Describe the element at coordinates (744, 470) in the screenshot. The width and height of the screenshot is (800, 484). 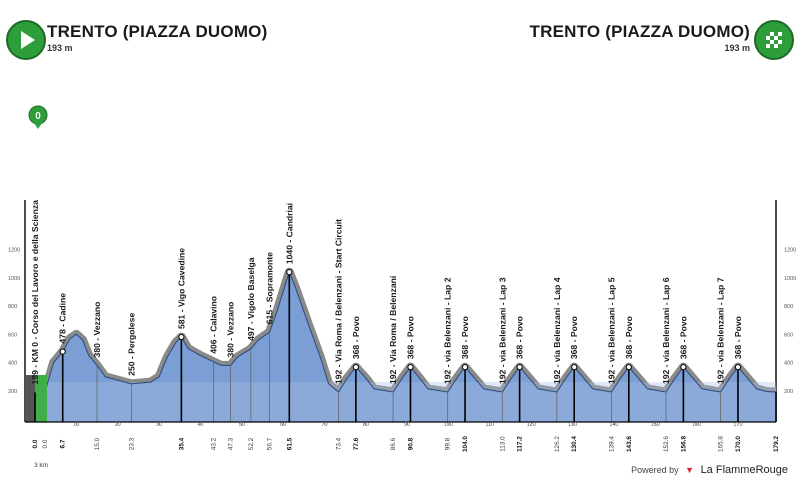
I see `footer-brand: La FlammeRouge` at that location.